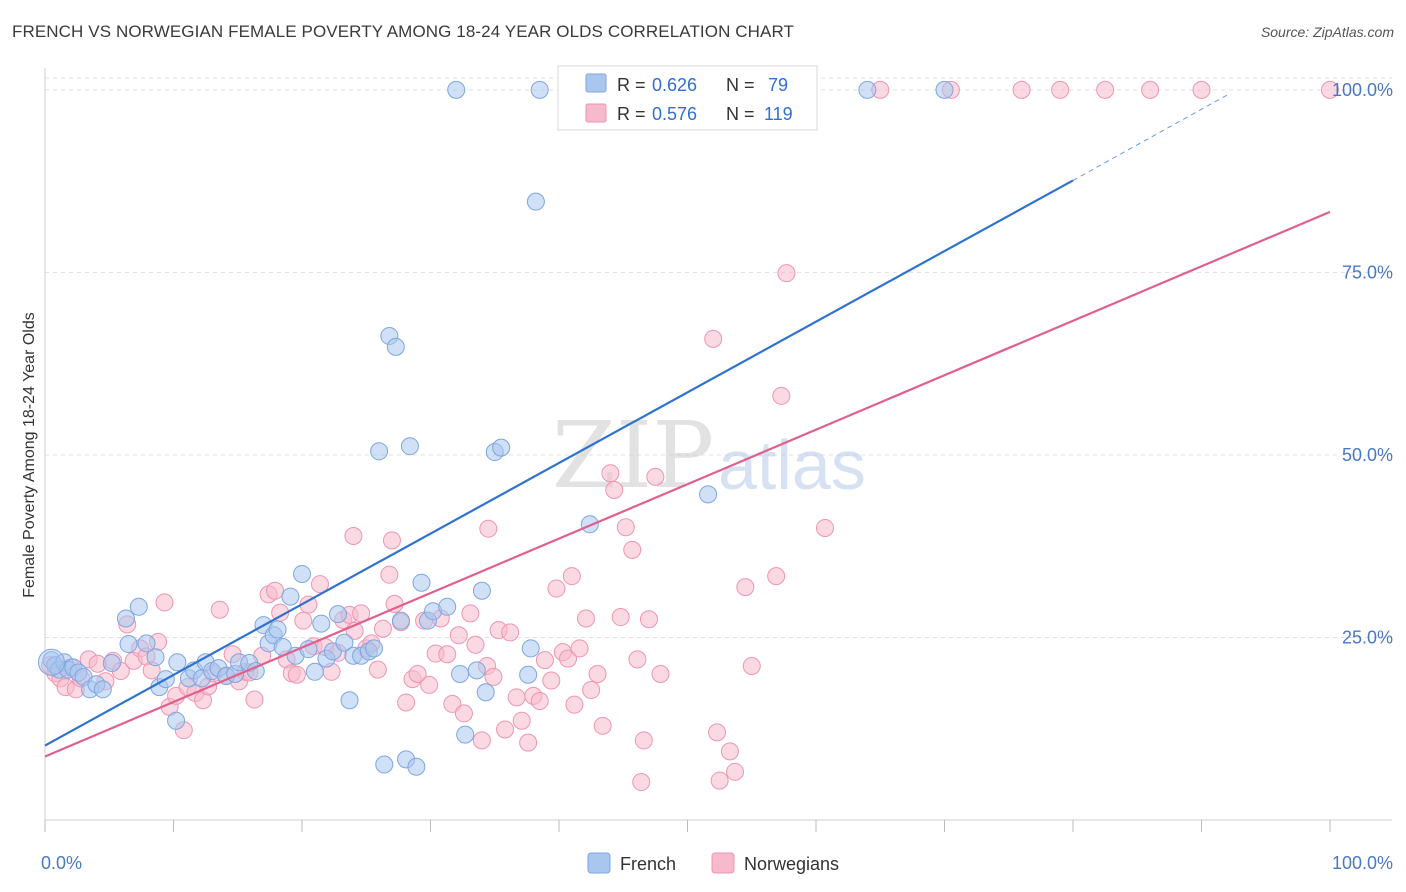  I want to click on correlation-legend: R = 0.626 N = 79 R = 0.576 N = 119, so click(687, 98).